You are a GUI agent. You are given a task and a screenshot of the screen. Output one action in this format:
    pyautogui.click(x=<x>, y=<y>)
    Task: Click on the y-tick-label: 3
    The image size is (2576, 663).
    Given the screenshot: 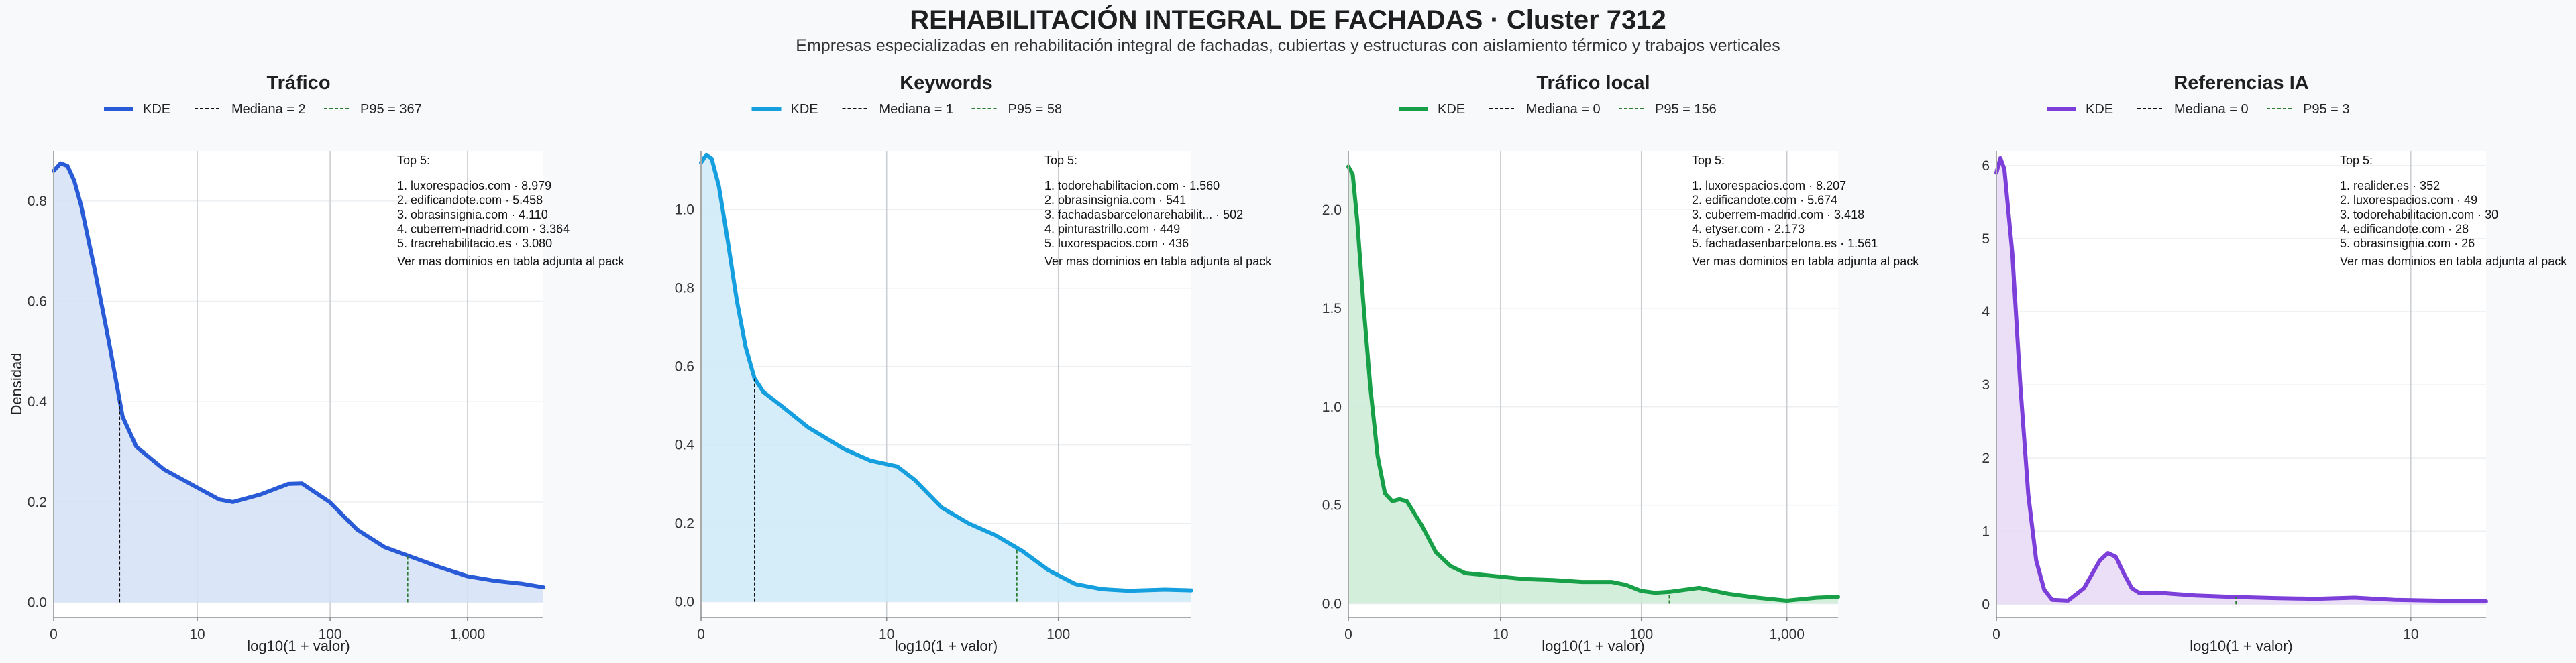 What is the action you would take?
    pyautogui.click(x=1986, y=385)
    